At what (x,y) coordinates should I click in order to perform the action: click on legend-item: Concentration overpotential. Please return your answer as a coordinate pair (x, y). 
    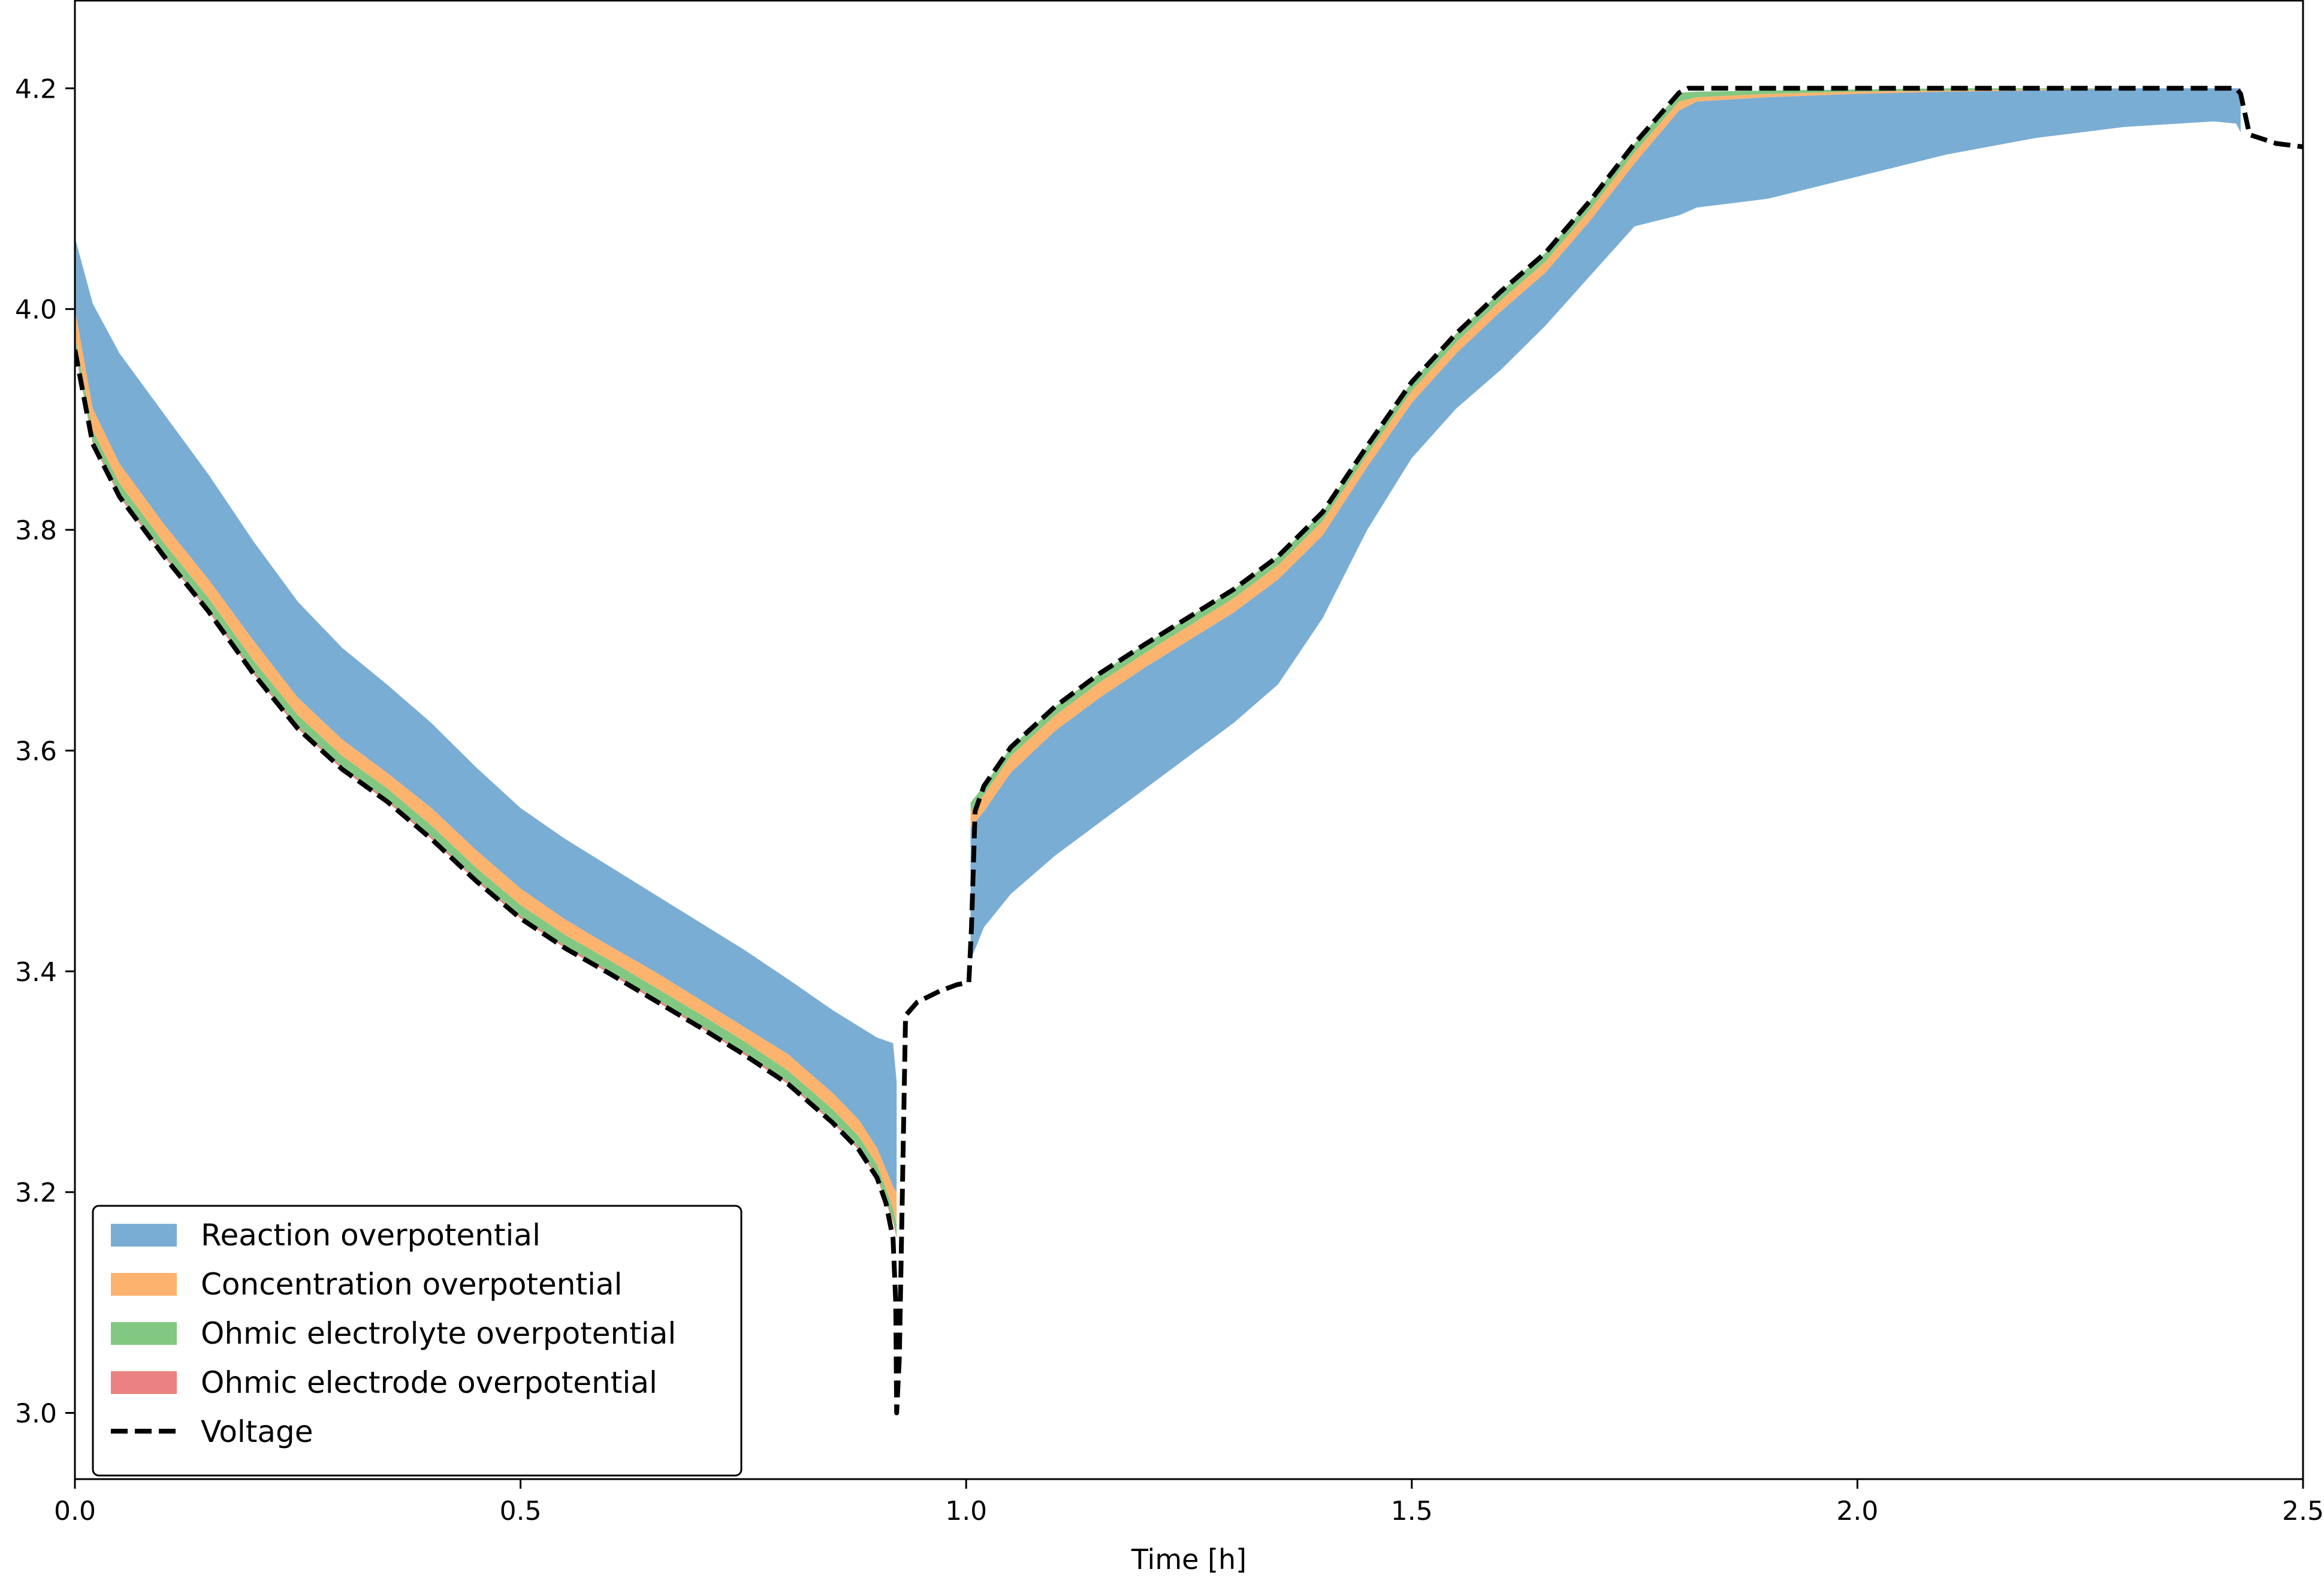
    Looking at the image, I should click on (367, 1284).